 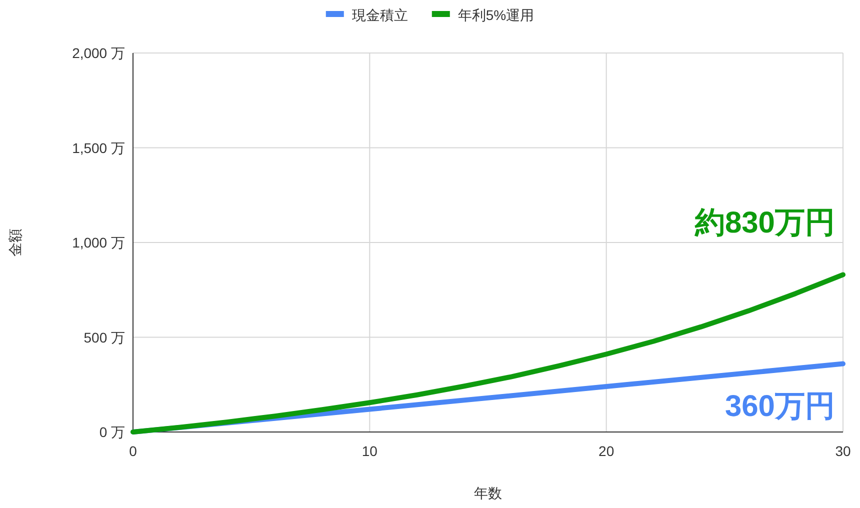 I want to click on annotation: 360万円, so click(x=779, y=406).